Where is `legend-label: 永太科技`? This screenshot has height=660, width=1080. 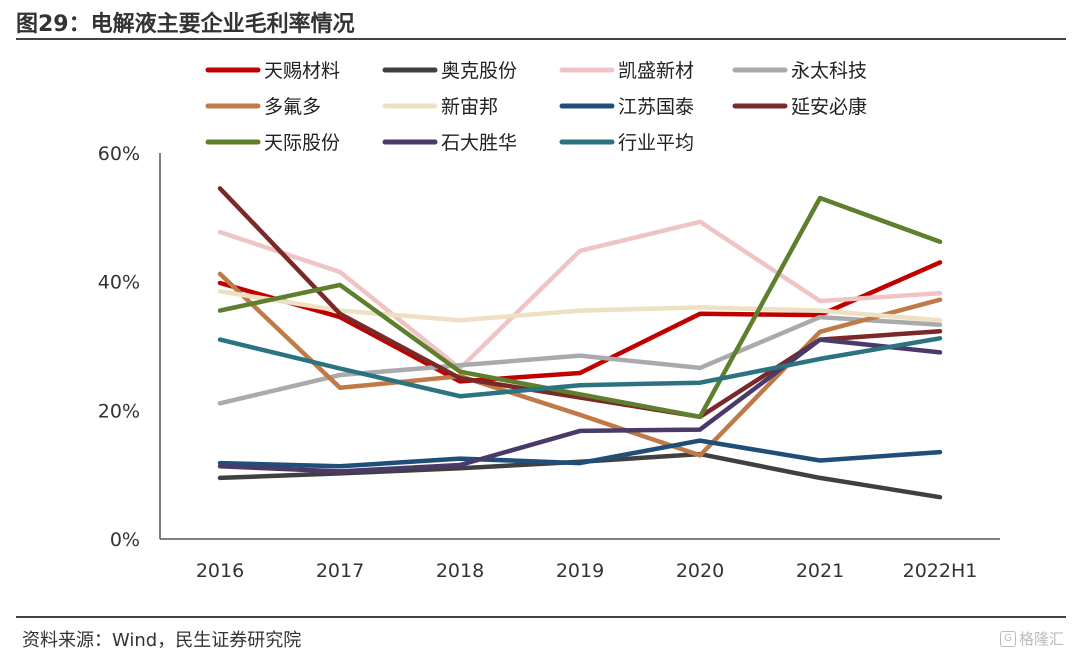 legend-label: 永太科技 is located at coordinates (829, 71).